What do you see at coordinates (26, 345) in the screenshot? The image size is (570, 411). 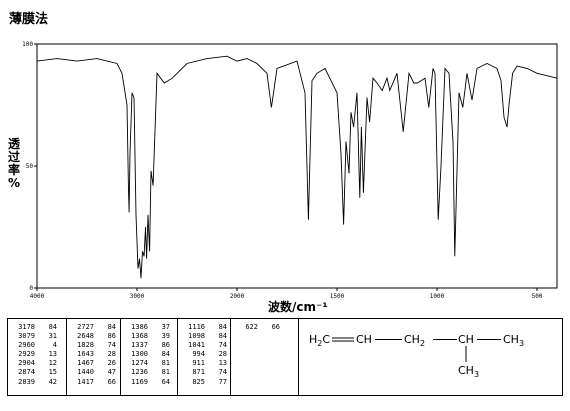 I see `peak-wavenumber: 2960` at bounding box center [26, 345].